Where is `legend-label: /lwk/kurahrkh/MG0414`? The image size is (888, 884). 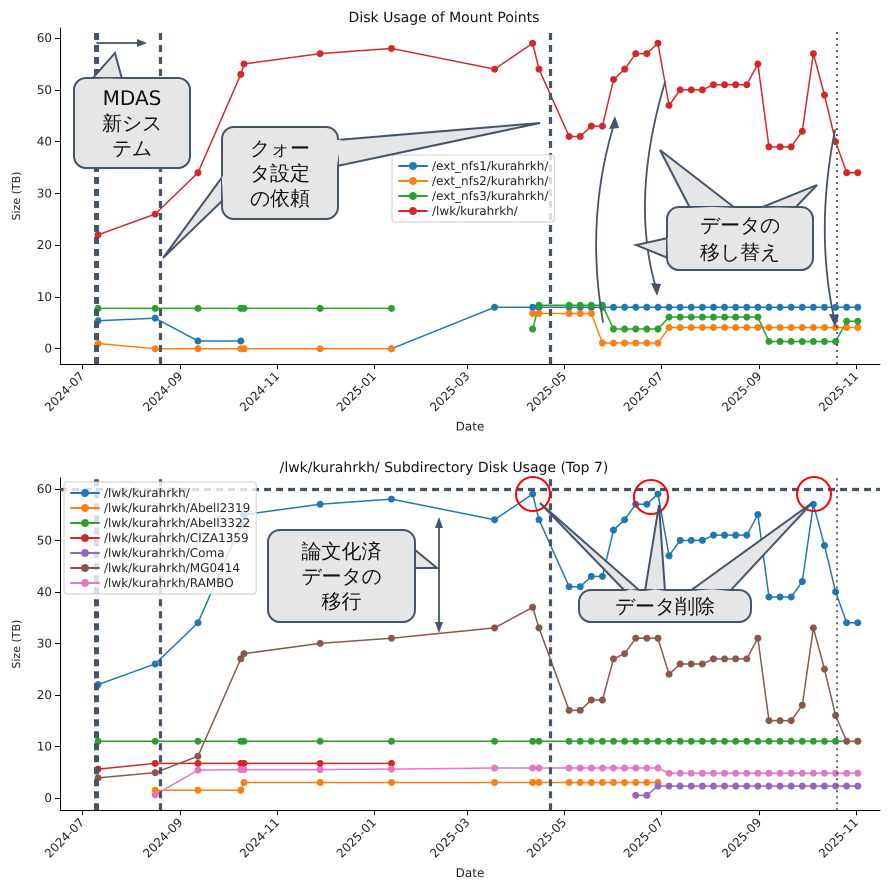
legend-label: /lwk/kurahrkh/MG0414 is located at coordinates (172, 568).